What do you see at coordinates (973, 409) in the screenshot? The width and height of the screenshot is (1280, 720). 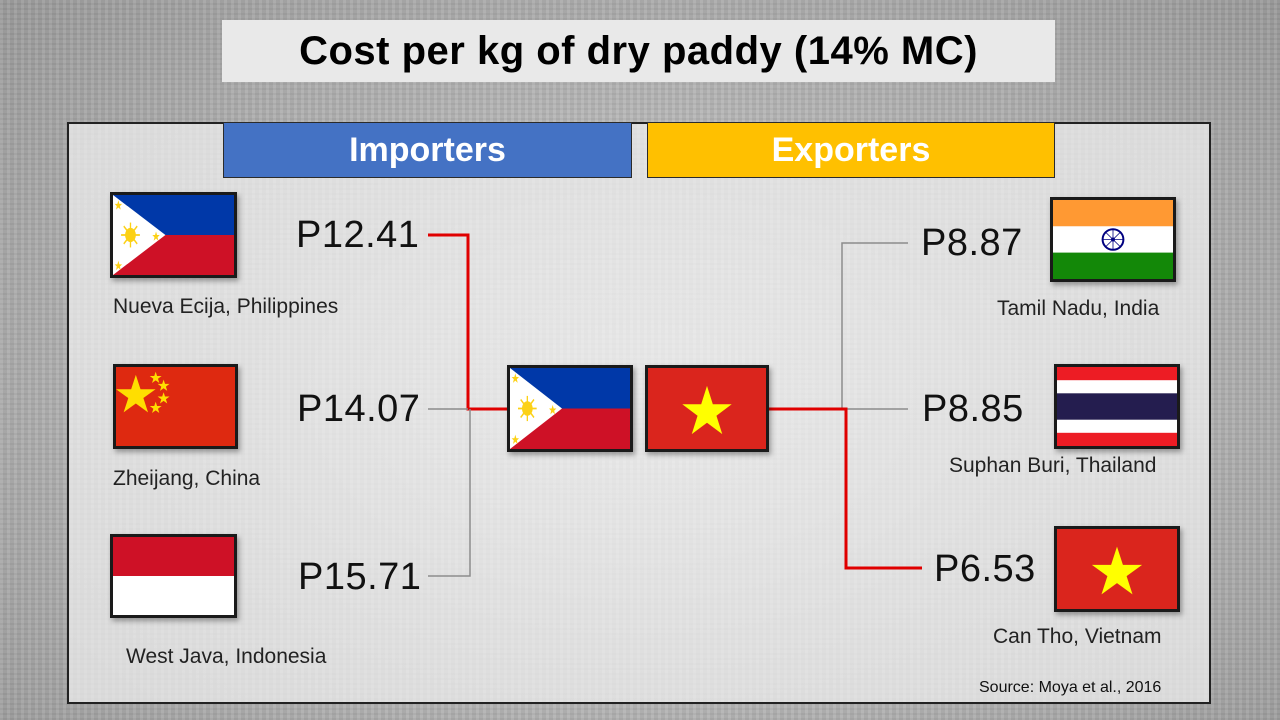 I see `price-thailand: P8.85` at bounding box center [973, 409].